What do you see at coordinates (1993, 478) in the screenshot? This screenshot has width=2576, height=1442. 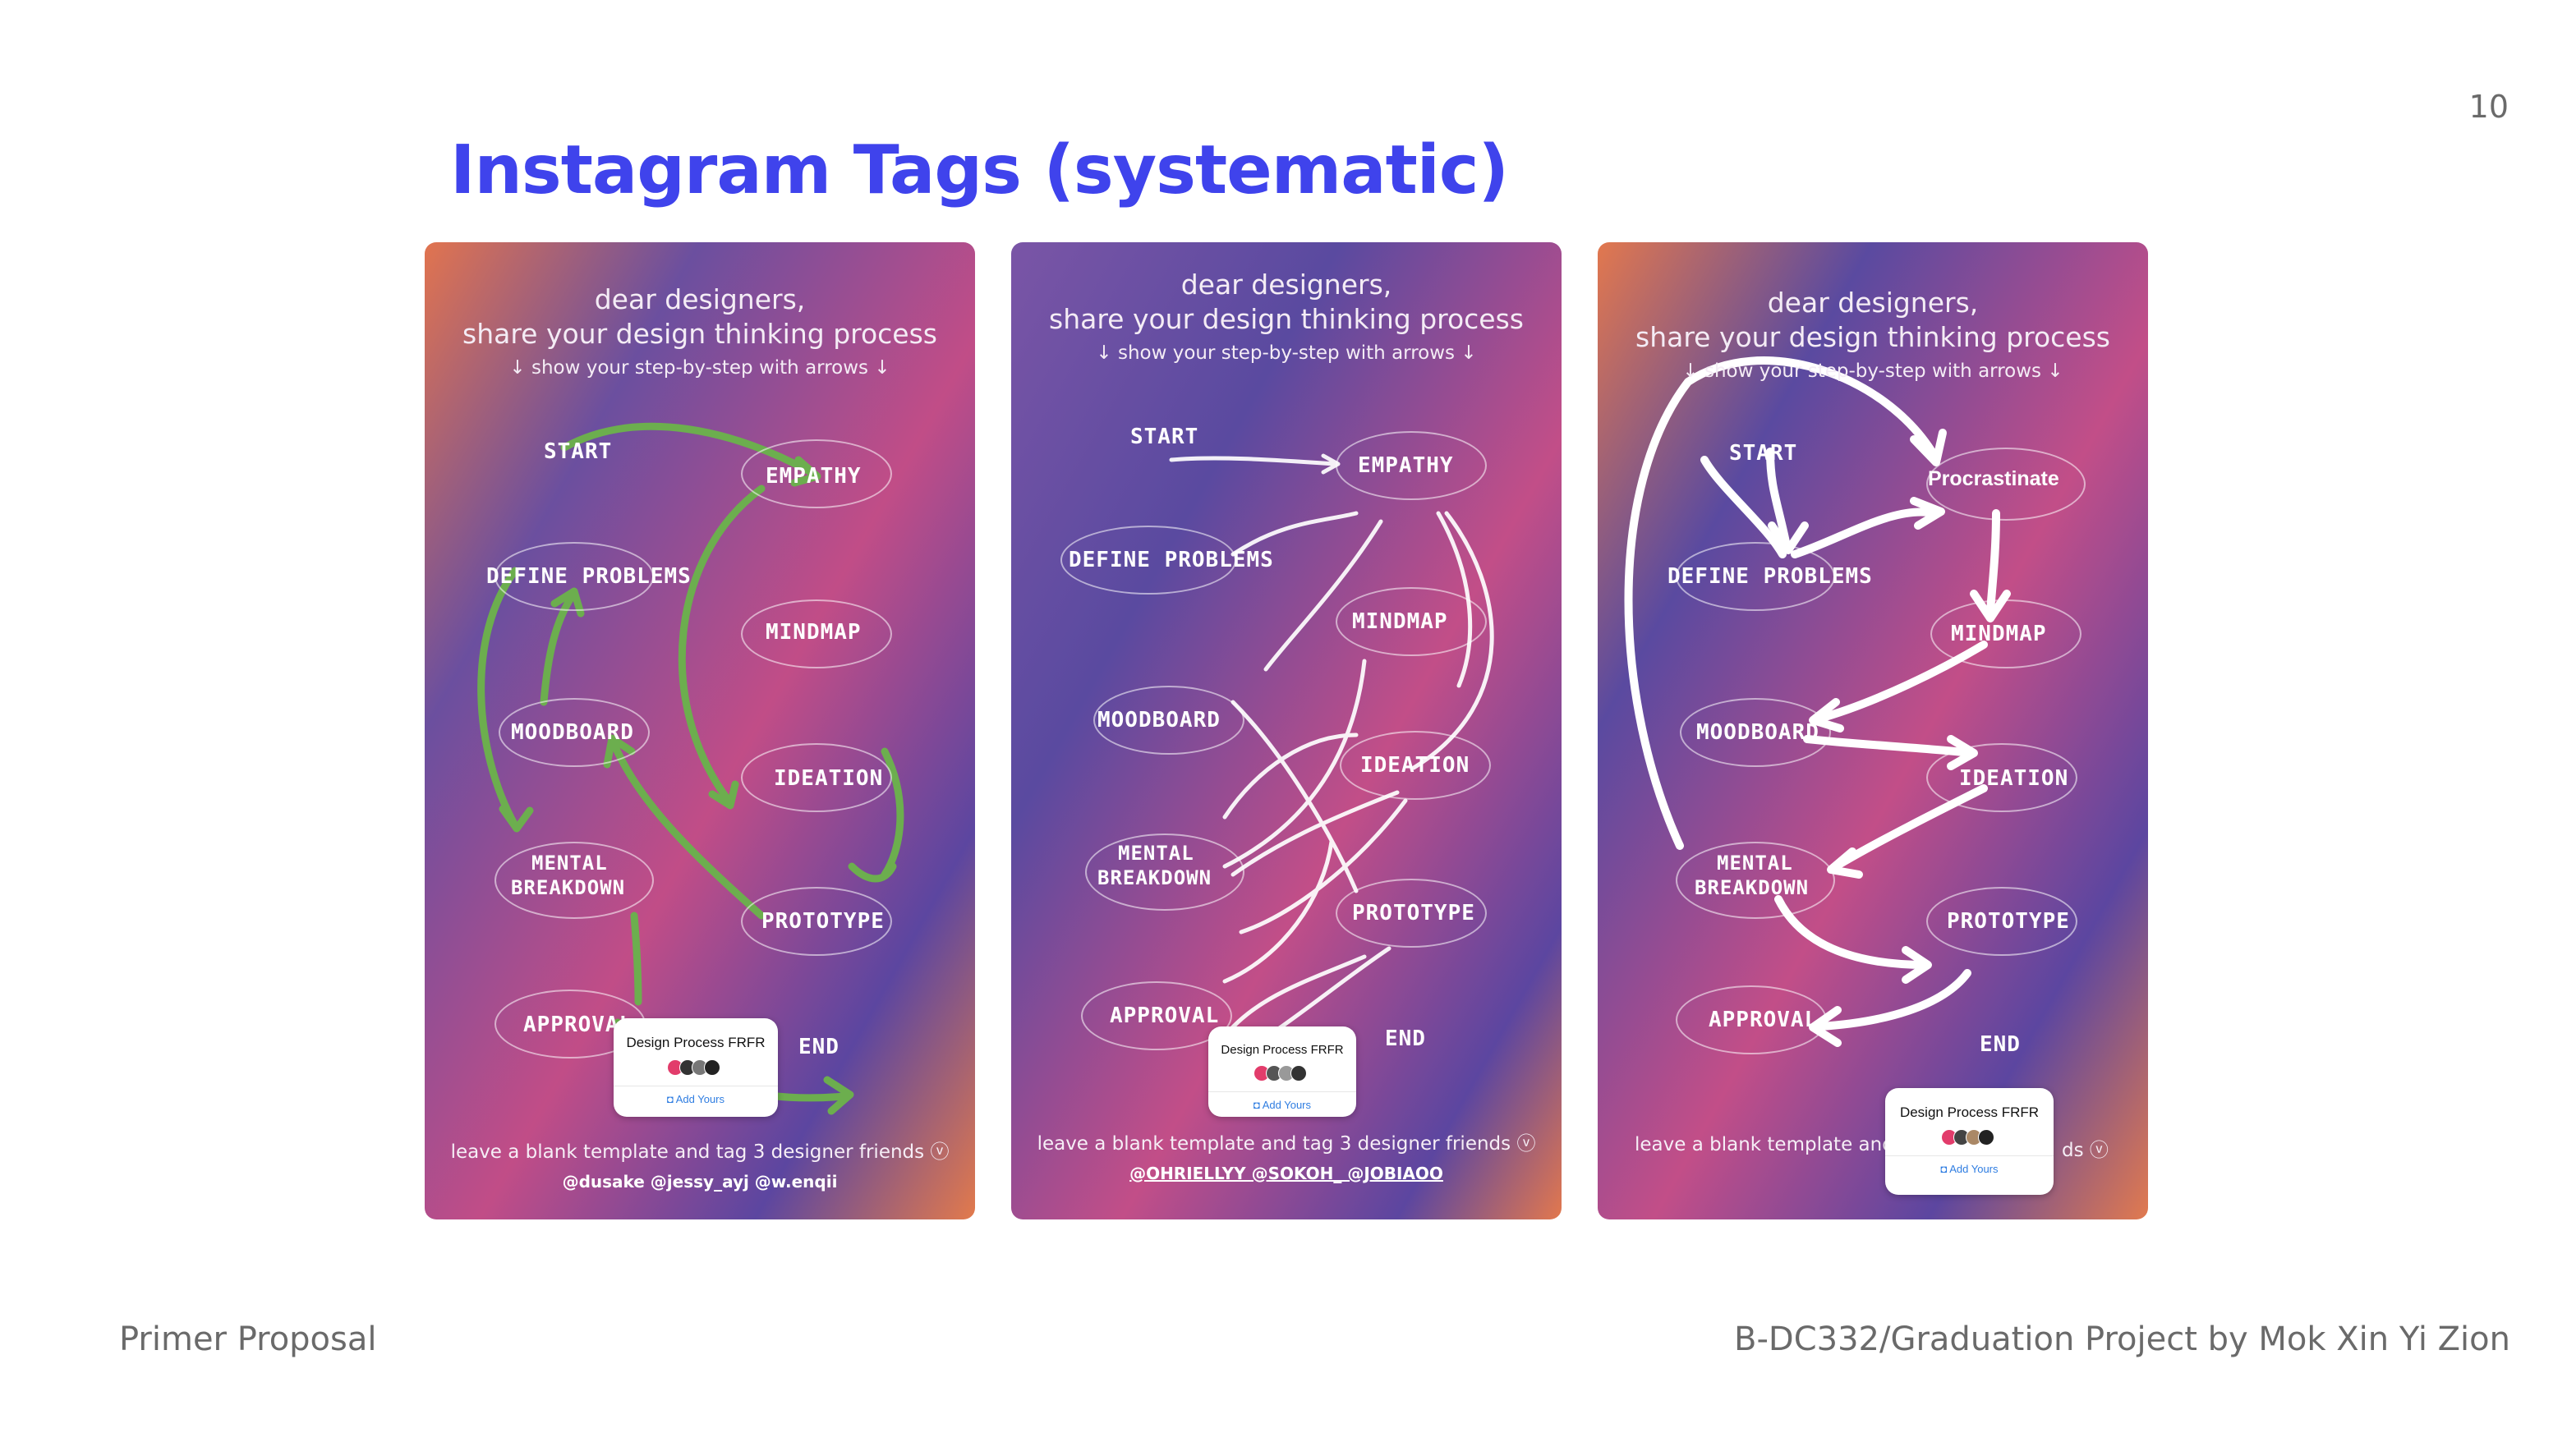 I see `node-procrastinate: Procrastinate` at bounding box center [1993, 478].